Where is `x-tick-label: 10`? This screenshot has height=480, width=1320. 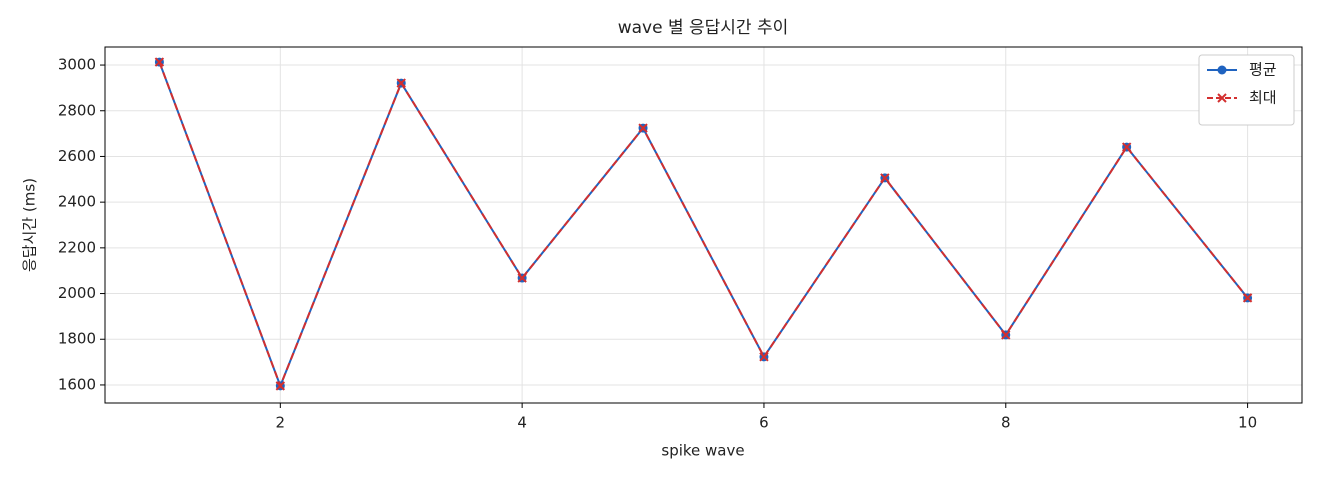
x-tick-label: 10 is located at coordinates (1247, 423).